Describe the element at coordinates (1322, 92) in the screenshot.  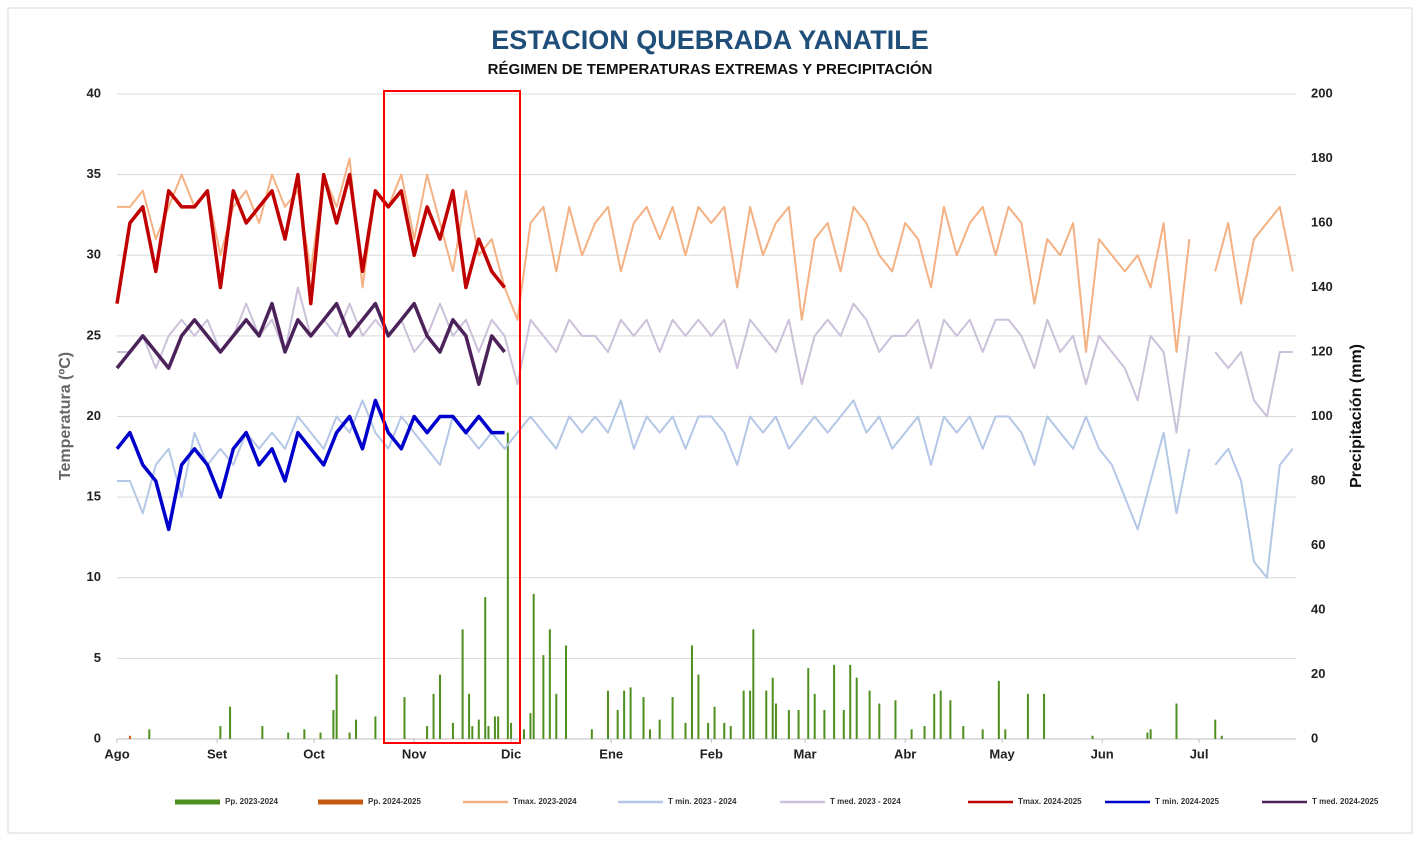
I see `y2-tick-label: 200` at that location.